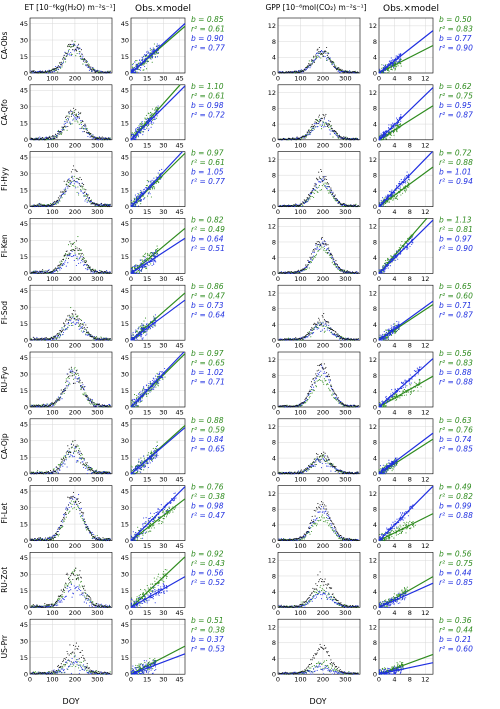 This screenshot has width=500, height=709. I want to click on panel-frame, so click(319, 179).